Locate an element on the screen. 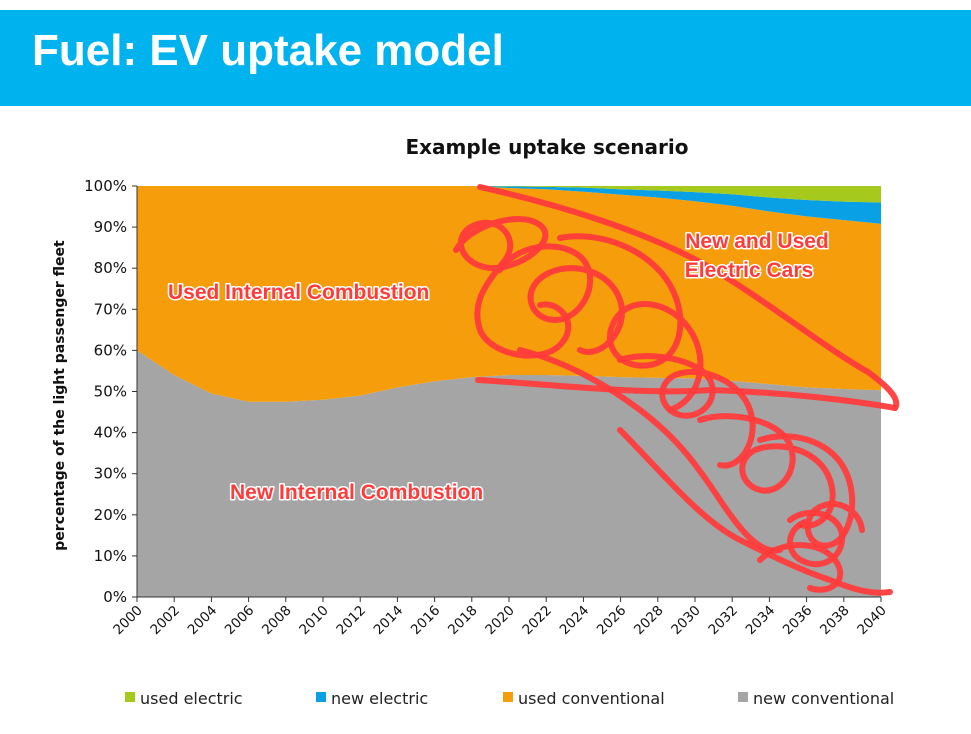 Image resolution: width=971 pixels, height=734 pixels. x-tick-label: 2020 is located at coordinates (500, 621).